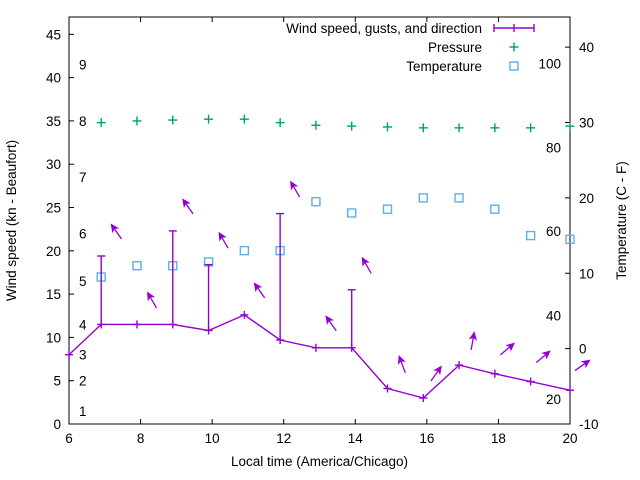 The image size is (640, 480). I want to click on fahrenheit-scale: 20 40 60 80 100, so click(549, 232).